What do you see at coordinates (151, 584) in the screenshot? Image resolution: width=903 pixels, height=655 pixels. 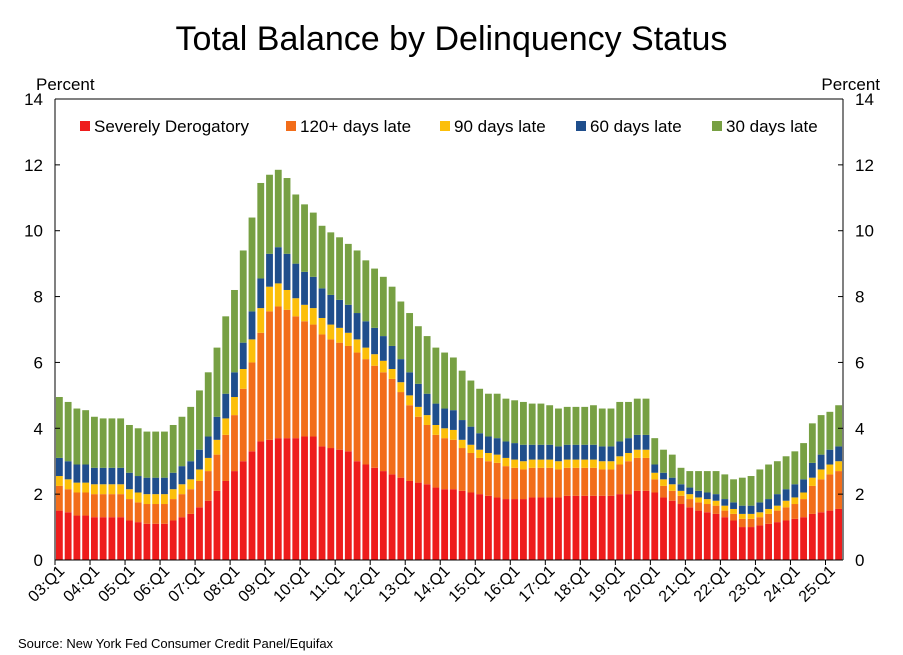 I see `x-tick-label: 06:Q1` at bounding box center [151, 584].